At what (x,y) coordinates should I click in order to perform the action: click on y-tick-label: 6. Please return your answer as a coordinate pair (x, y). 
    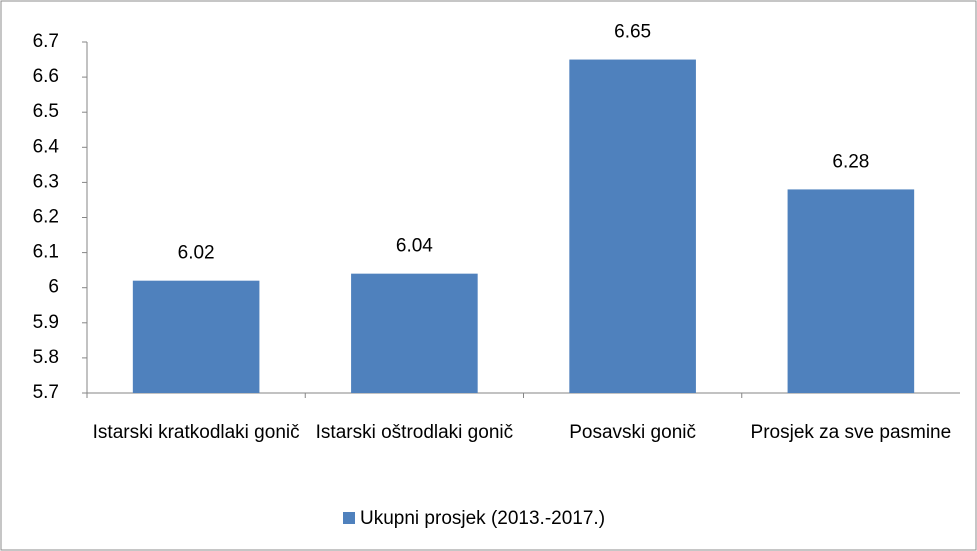
    Looking at the image, I should click on (53, 287).